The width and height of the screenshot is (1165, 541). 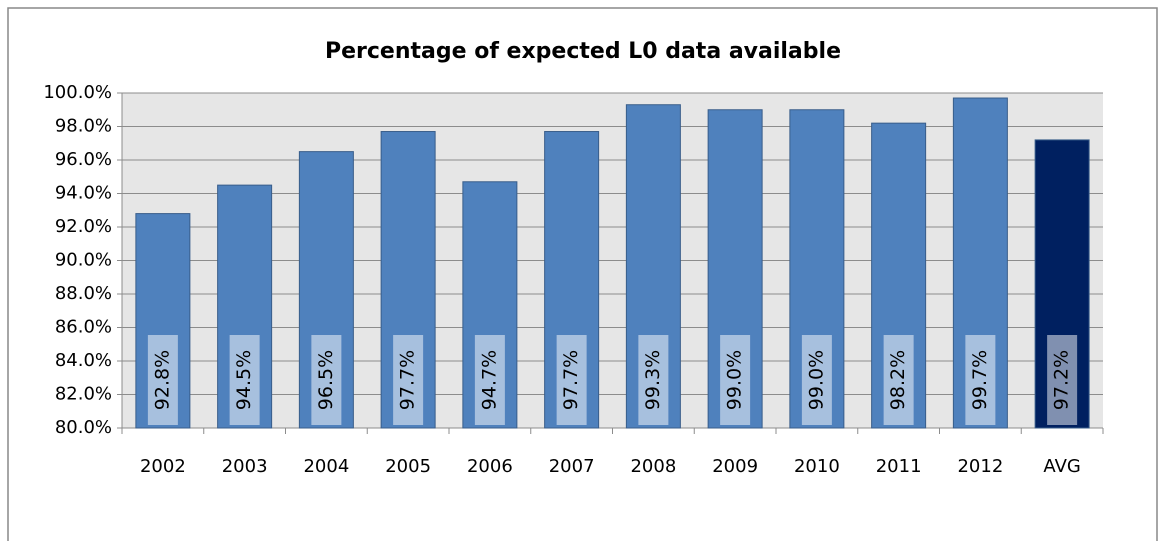 I want to click on y-tick-label: 88.0%, so click(x=83, y=293).